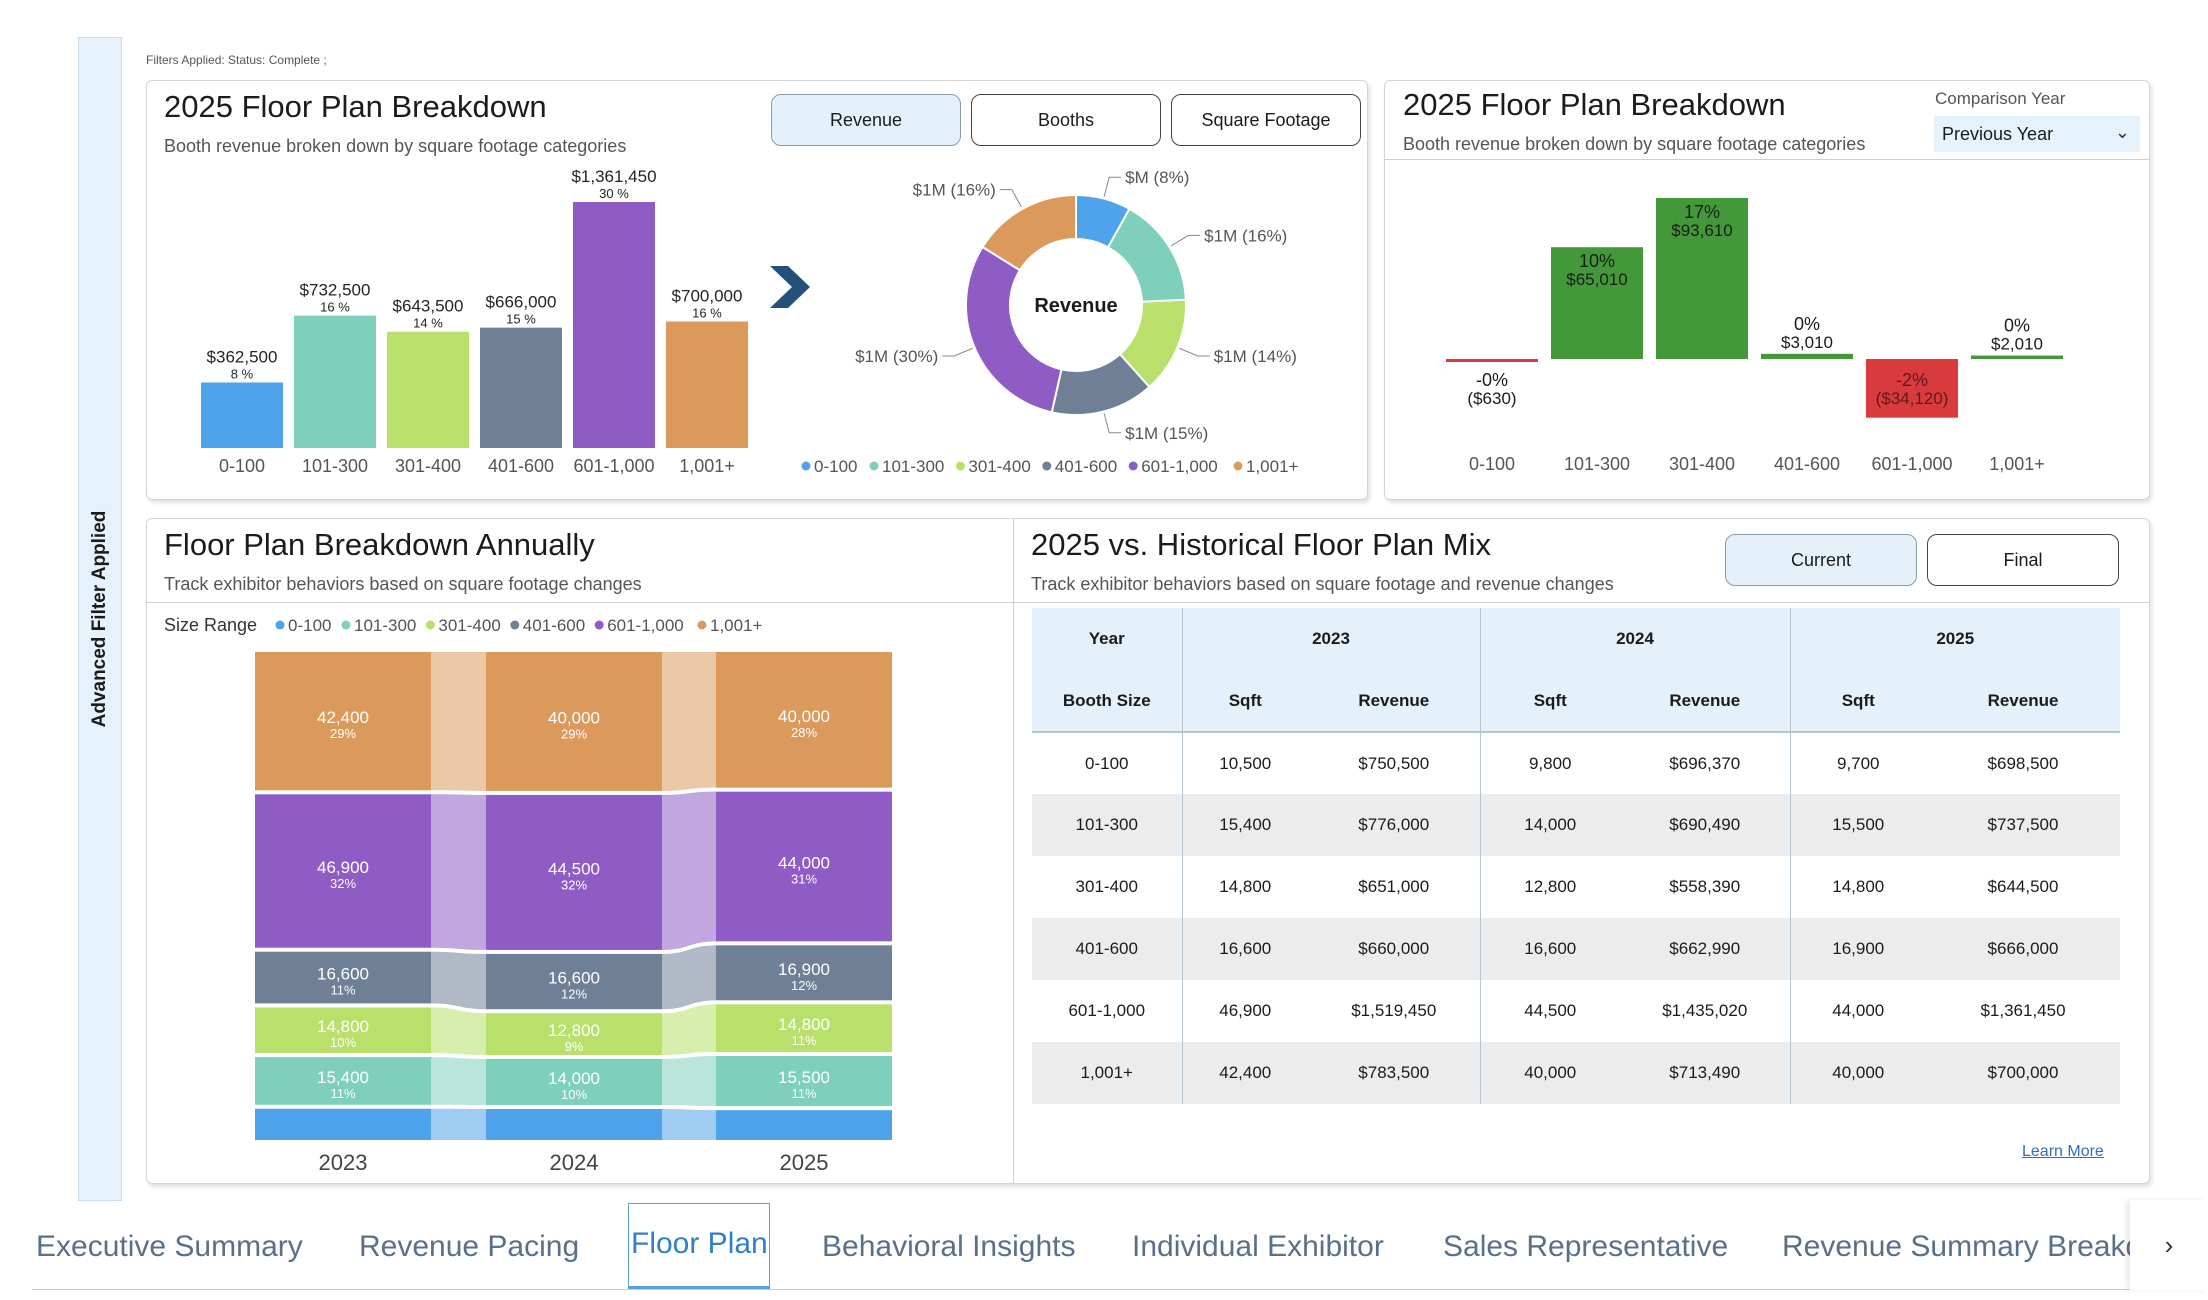 This screenshot has width=2208, height=1300. What do you see at coordinates (835, 466) in the screenshot?
I see `donut-legend-label: 0-100` at bounding box center [835, 466].